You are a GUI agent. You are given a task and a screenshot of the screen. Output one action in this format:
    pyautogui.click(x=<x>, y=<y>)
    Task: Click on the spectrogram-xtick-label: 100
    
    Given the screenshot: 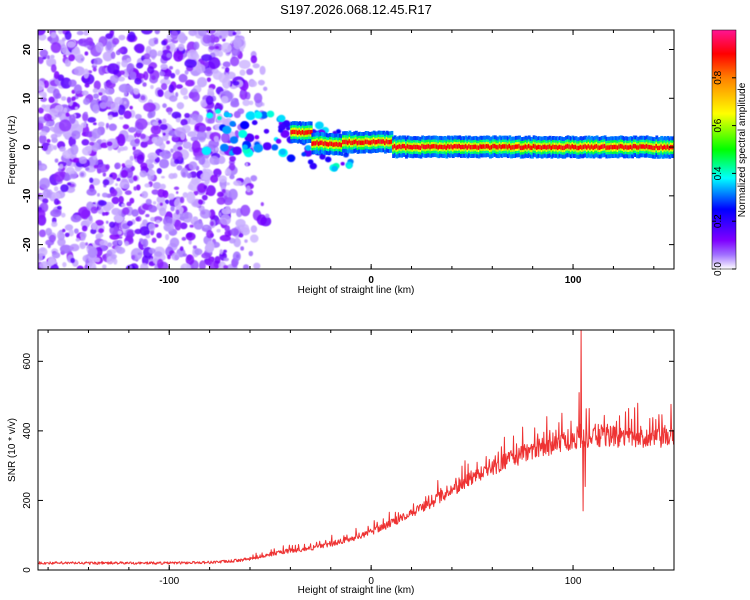 What is the action you would take?
    pyautogui.click(x=573, y=280)
    